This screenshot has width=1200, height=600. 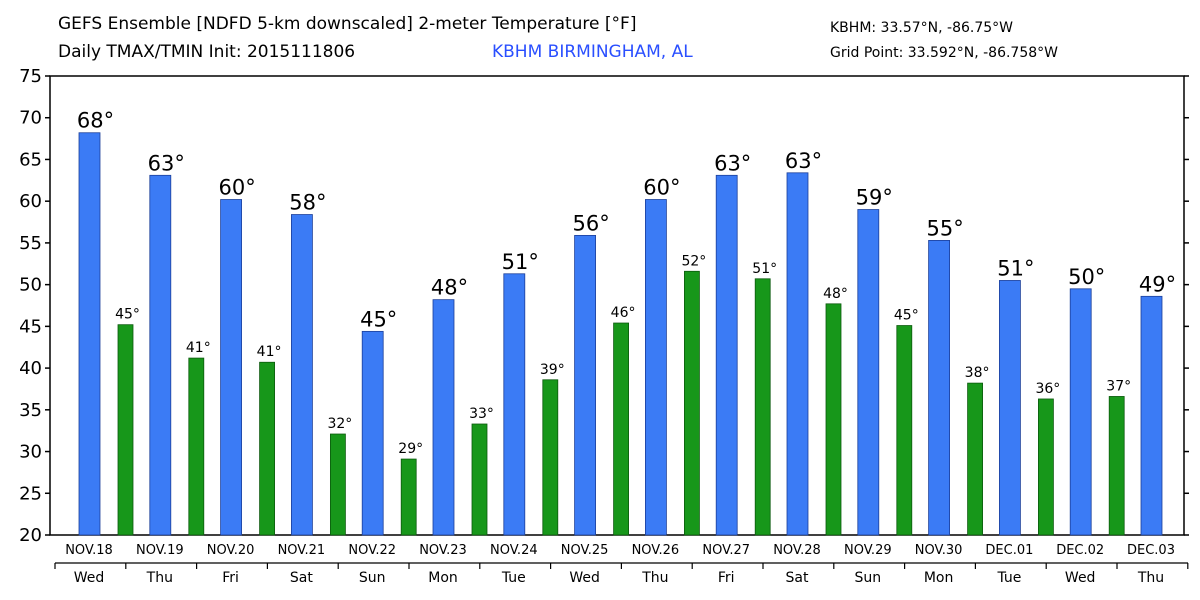 I want to click on x-day-label: Fri, so click(x=230, y=578).